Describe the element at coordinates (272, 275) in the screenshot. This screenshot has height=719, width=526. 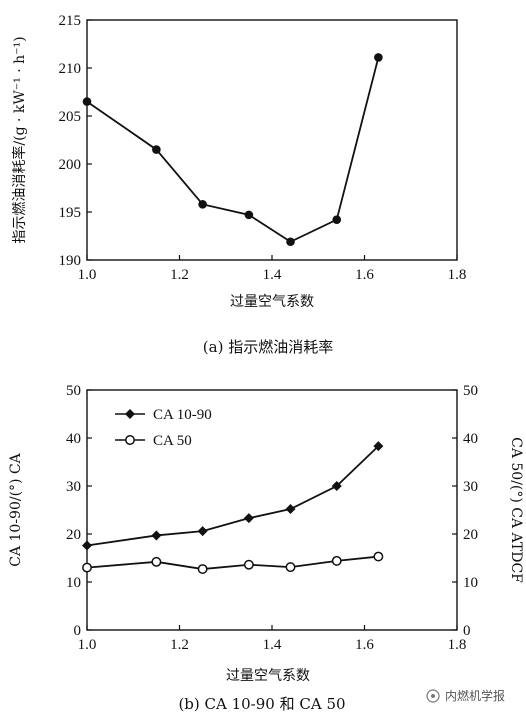
I see `chart-a-x-tick-label: 1.4` at that location.